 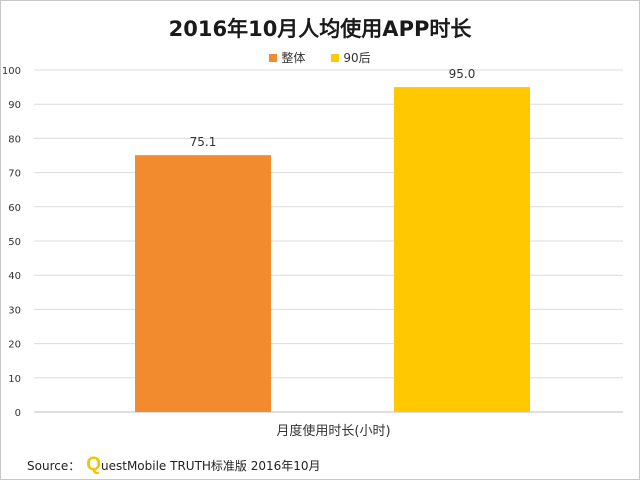 I want to click on data-label-overall: 75.1, so click(x=203, y=142).